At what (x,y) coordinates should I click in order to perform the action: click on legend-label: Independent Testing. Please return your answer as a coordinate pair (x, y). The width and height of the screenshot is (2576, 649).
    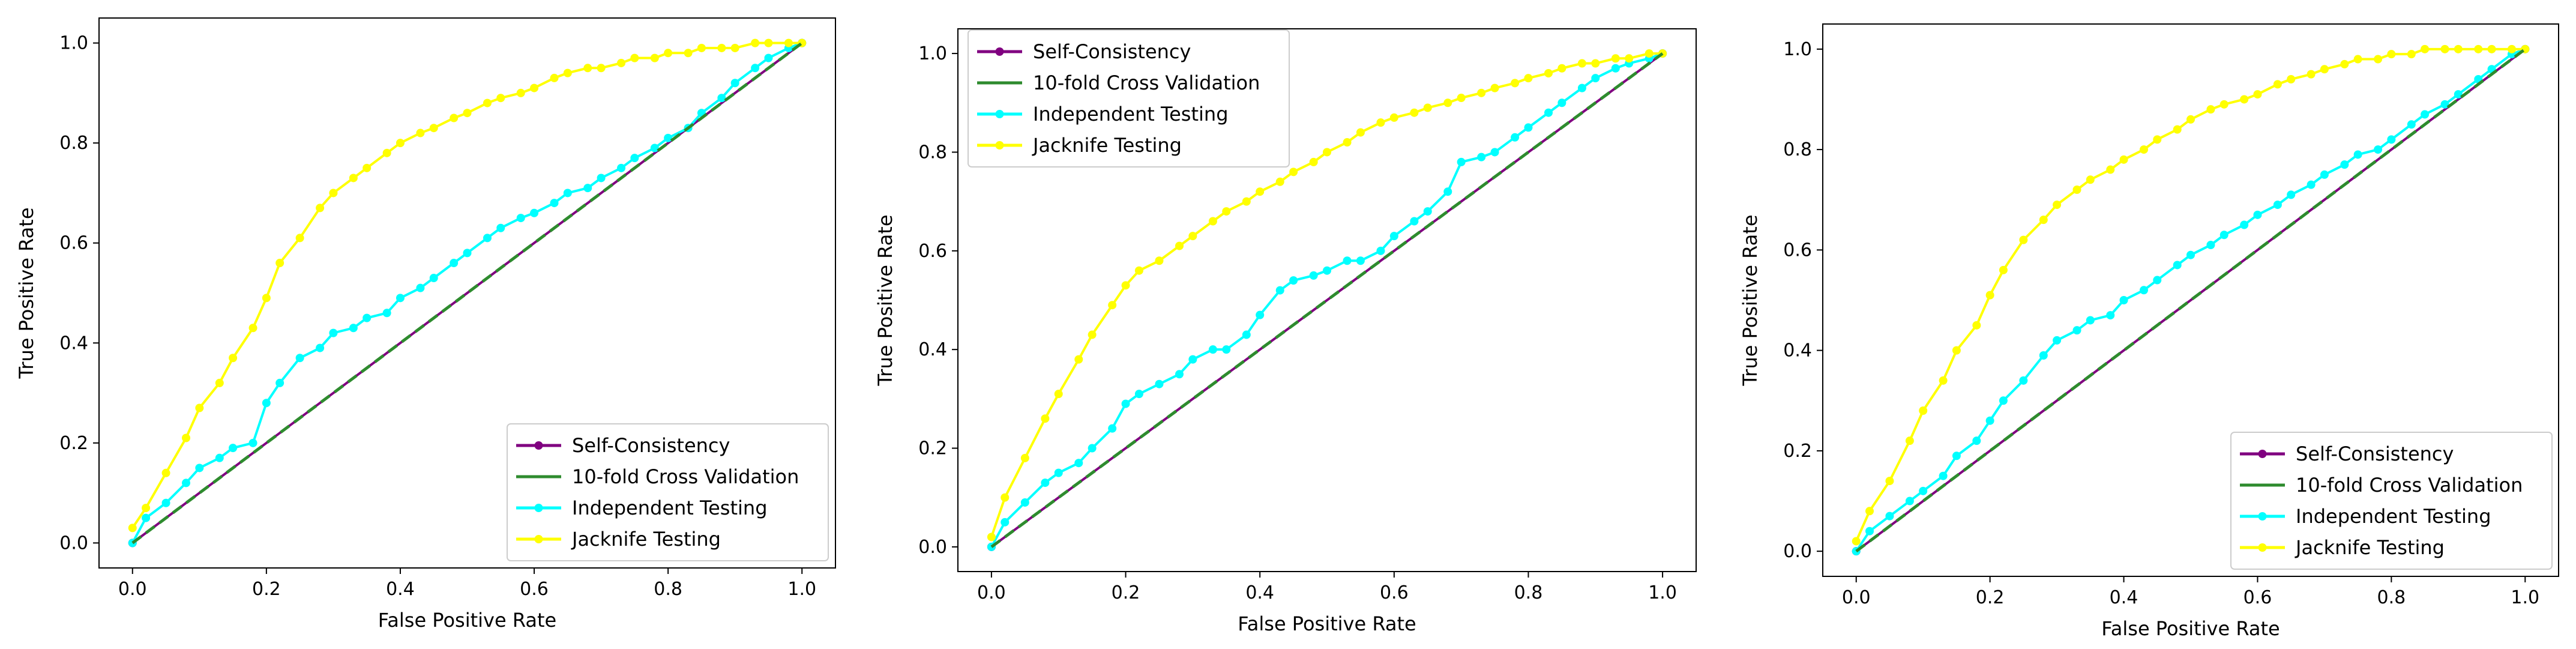
    Looking at the image, I should click on (2393, 516).